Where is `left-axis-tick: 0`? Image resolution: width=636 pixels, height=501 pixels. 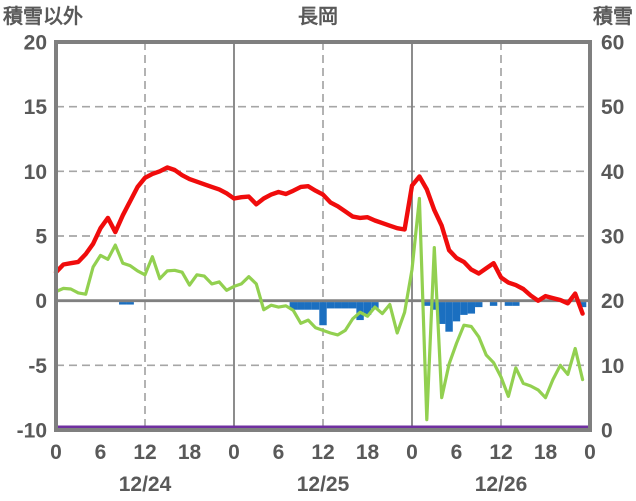 left-axis-tick: 0 is located at coordinates (41, 301).